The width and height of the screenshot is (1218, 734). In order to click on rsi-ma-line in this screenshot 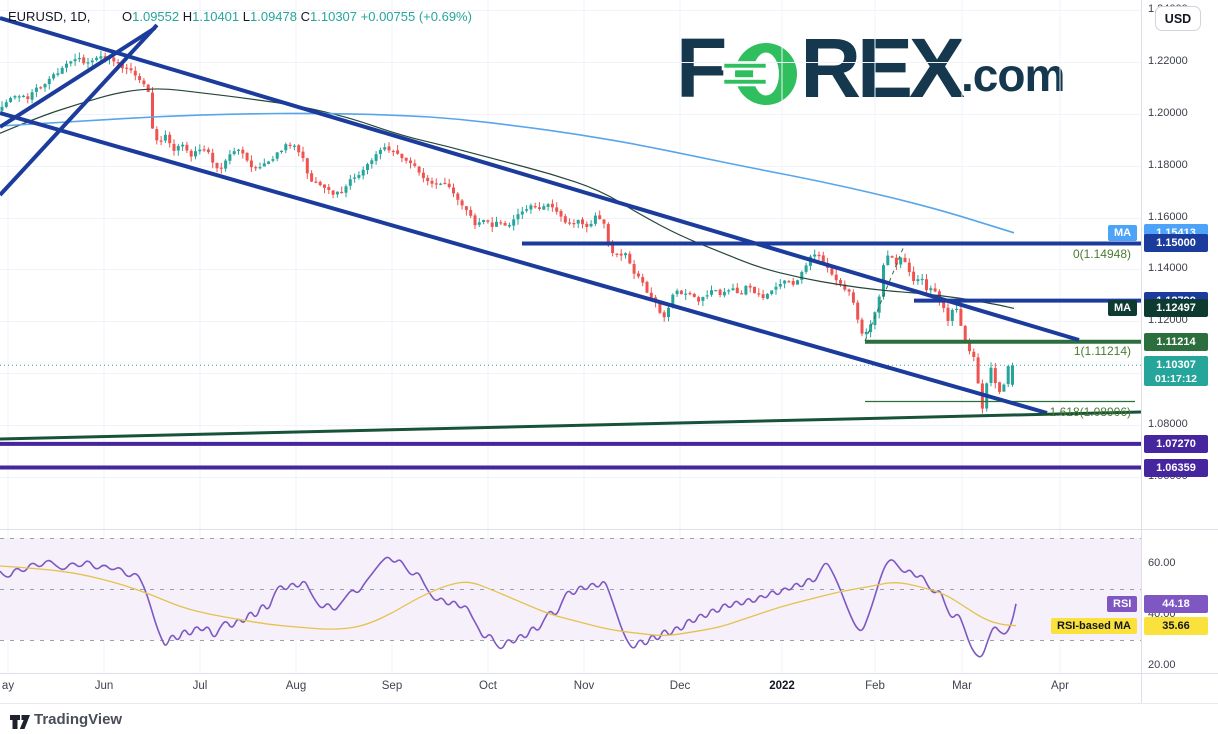, I will do `click(508, 601)`.